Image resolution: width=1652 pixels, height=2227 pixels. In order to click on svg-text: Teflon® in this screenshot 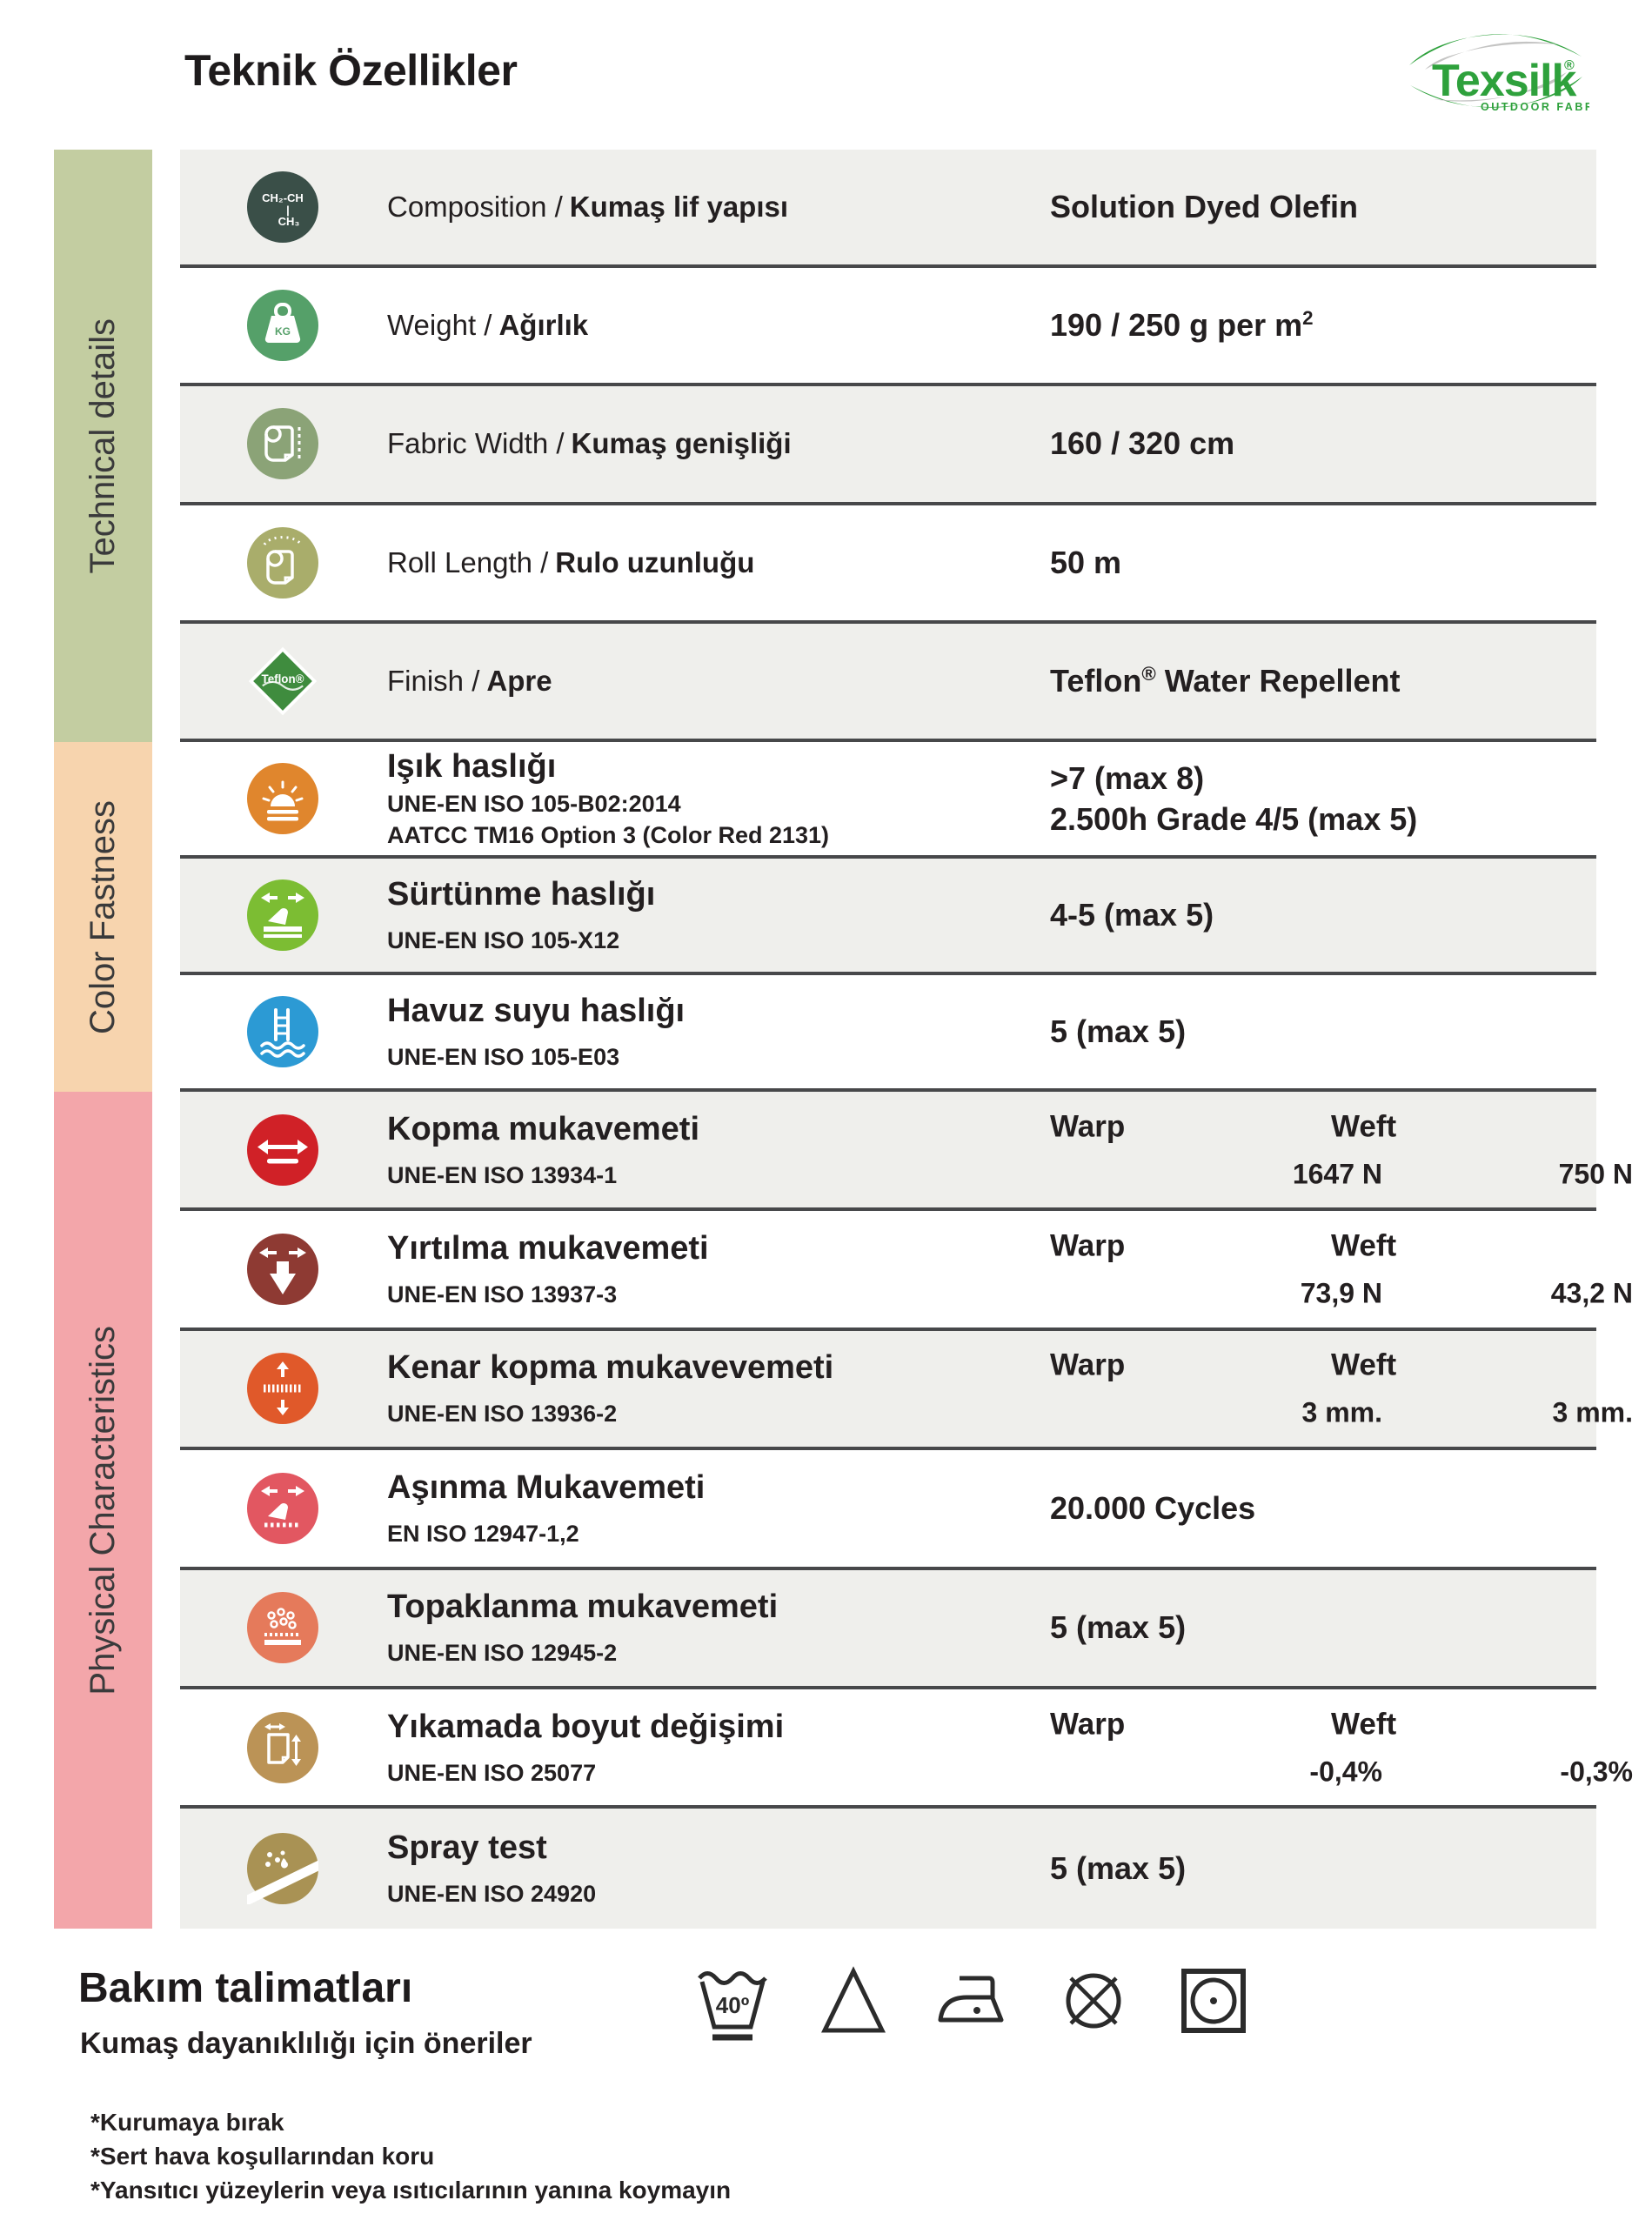, I will do `click(283, 678)`.